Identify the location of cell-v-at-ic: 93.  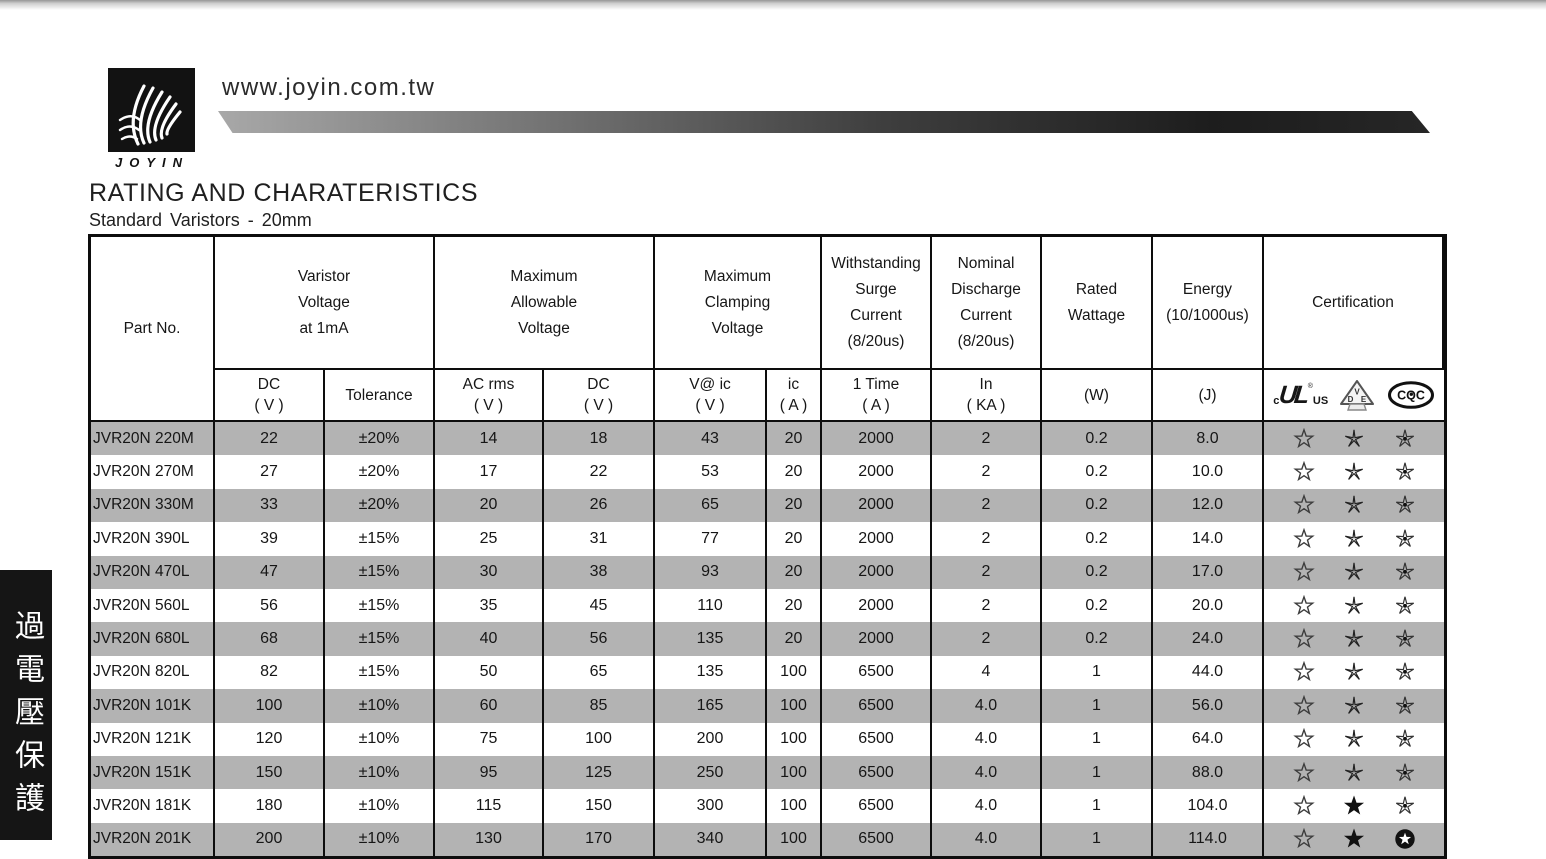
(711, 572).